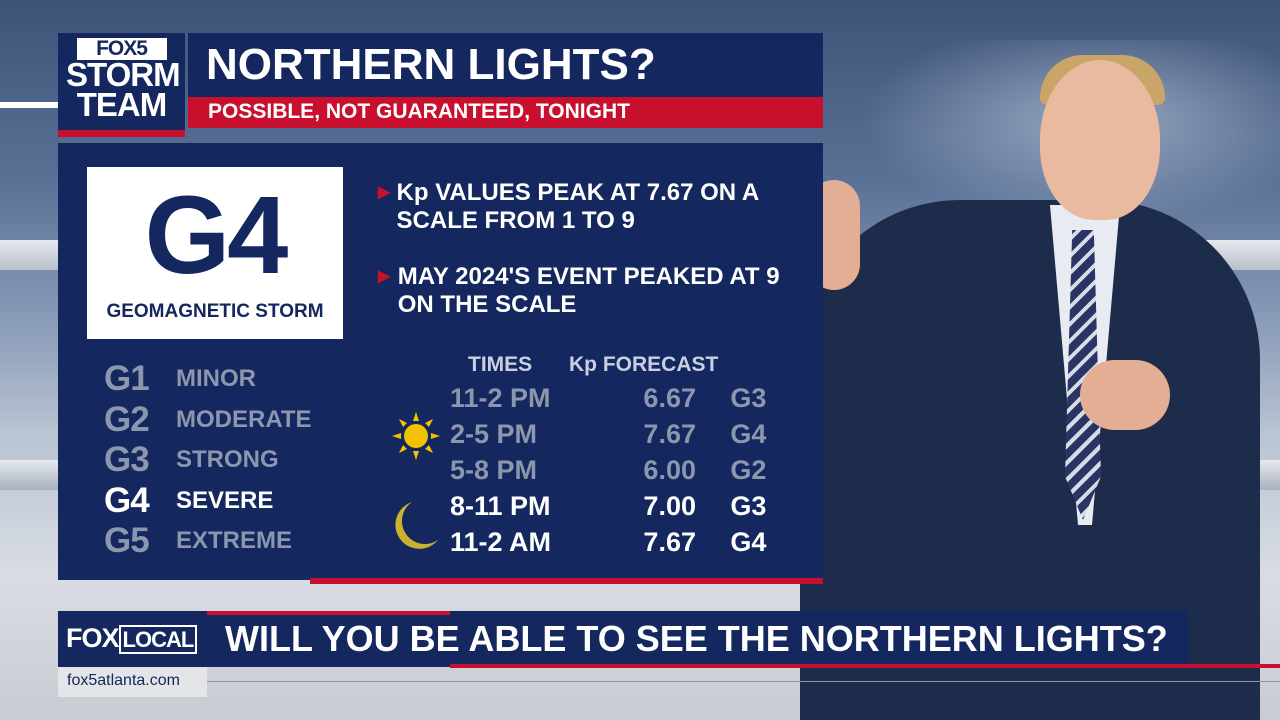 The height and width of the screenshot is (720, 1280). I want to click on scale-item: G2 MODERATE, so click(224, 420).